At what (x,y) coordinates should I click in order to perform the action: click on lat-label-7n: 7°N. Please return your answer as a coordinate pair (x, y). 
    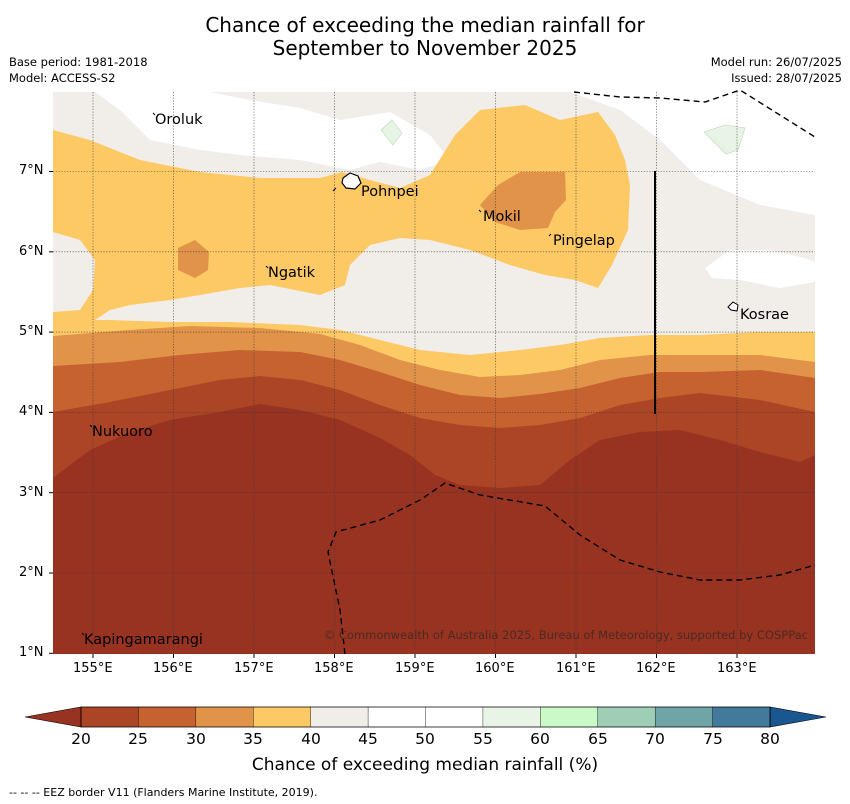
    Looking at the image, I should click on (31, 170).